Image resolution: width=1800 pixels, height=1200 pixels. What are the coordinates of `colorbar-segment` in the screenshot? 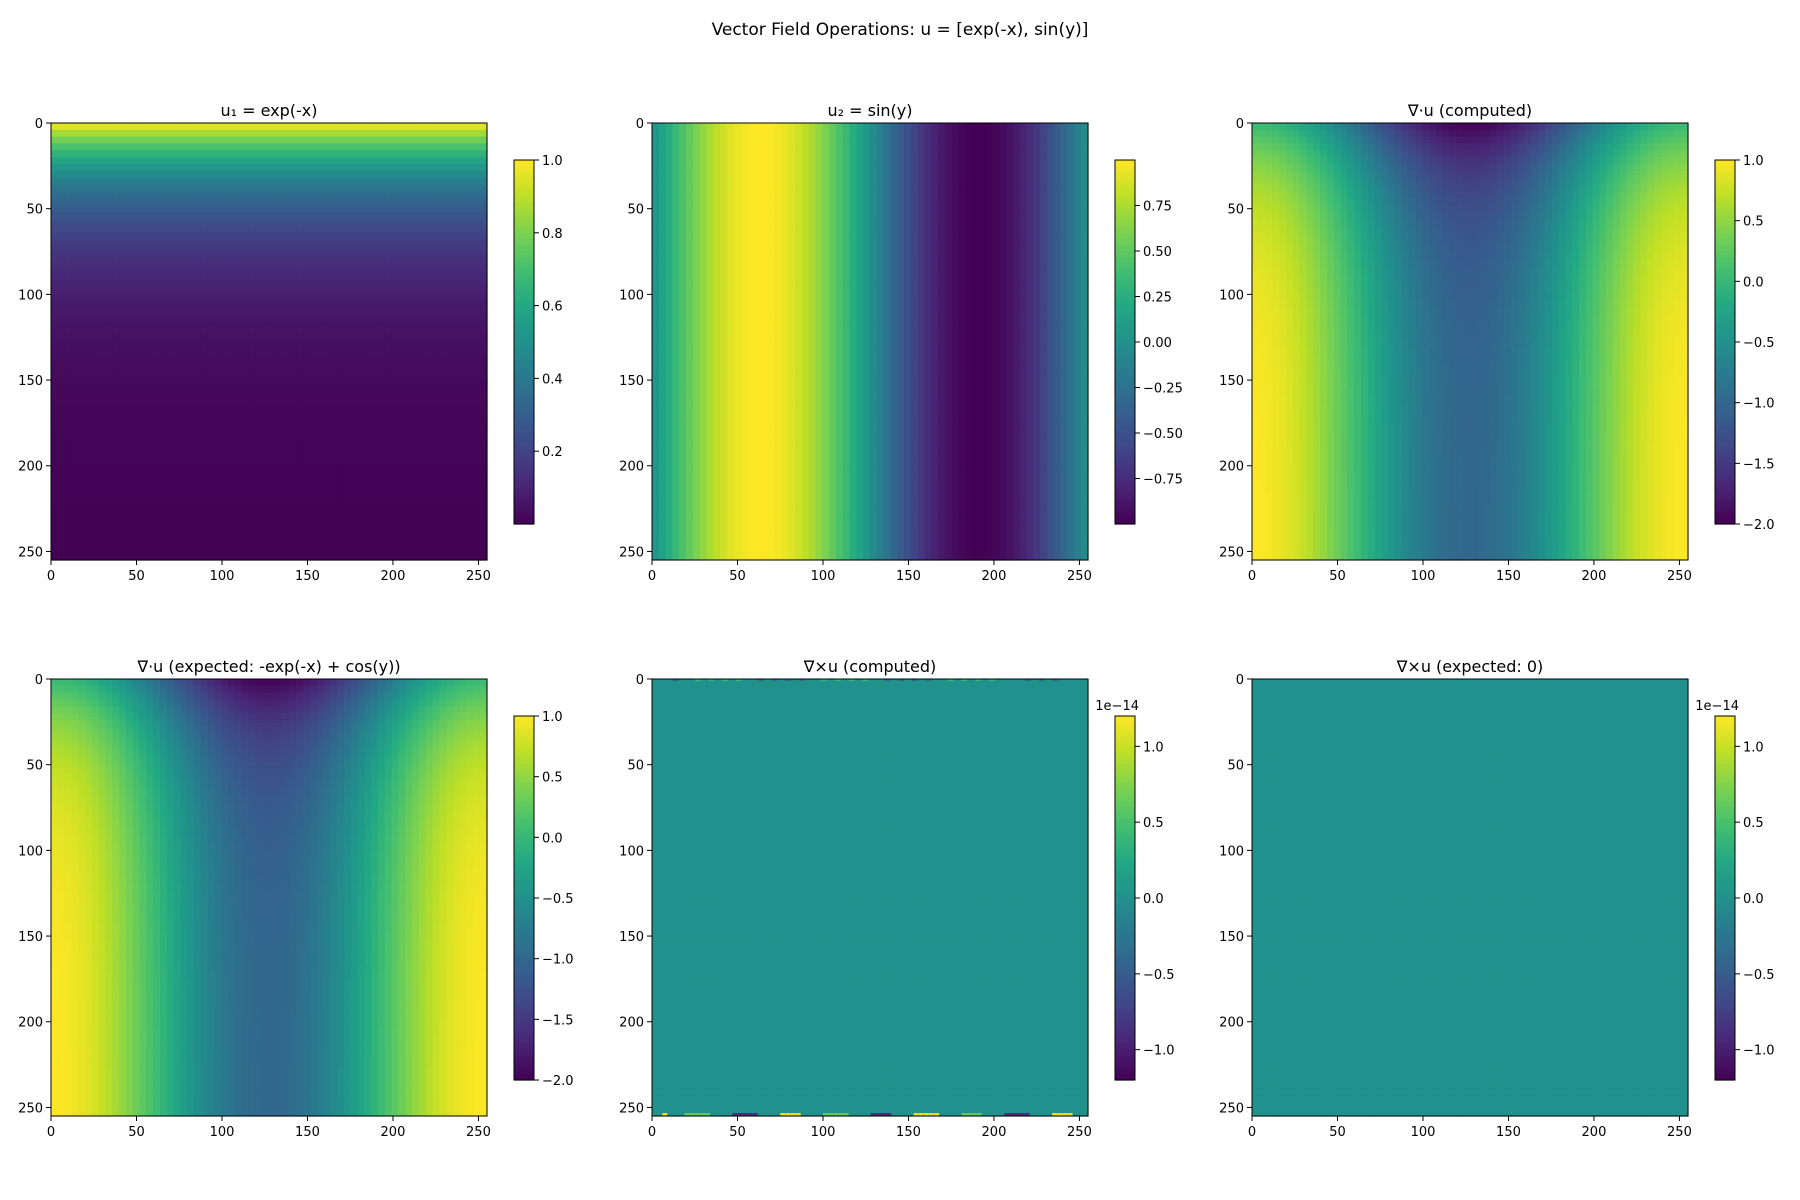 It's located at (524, 485).